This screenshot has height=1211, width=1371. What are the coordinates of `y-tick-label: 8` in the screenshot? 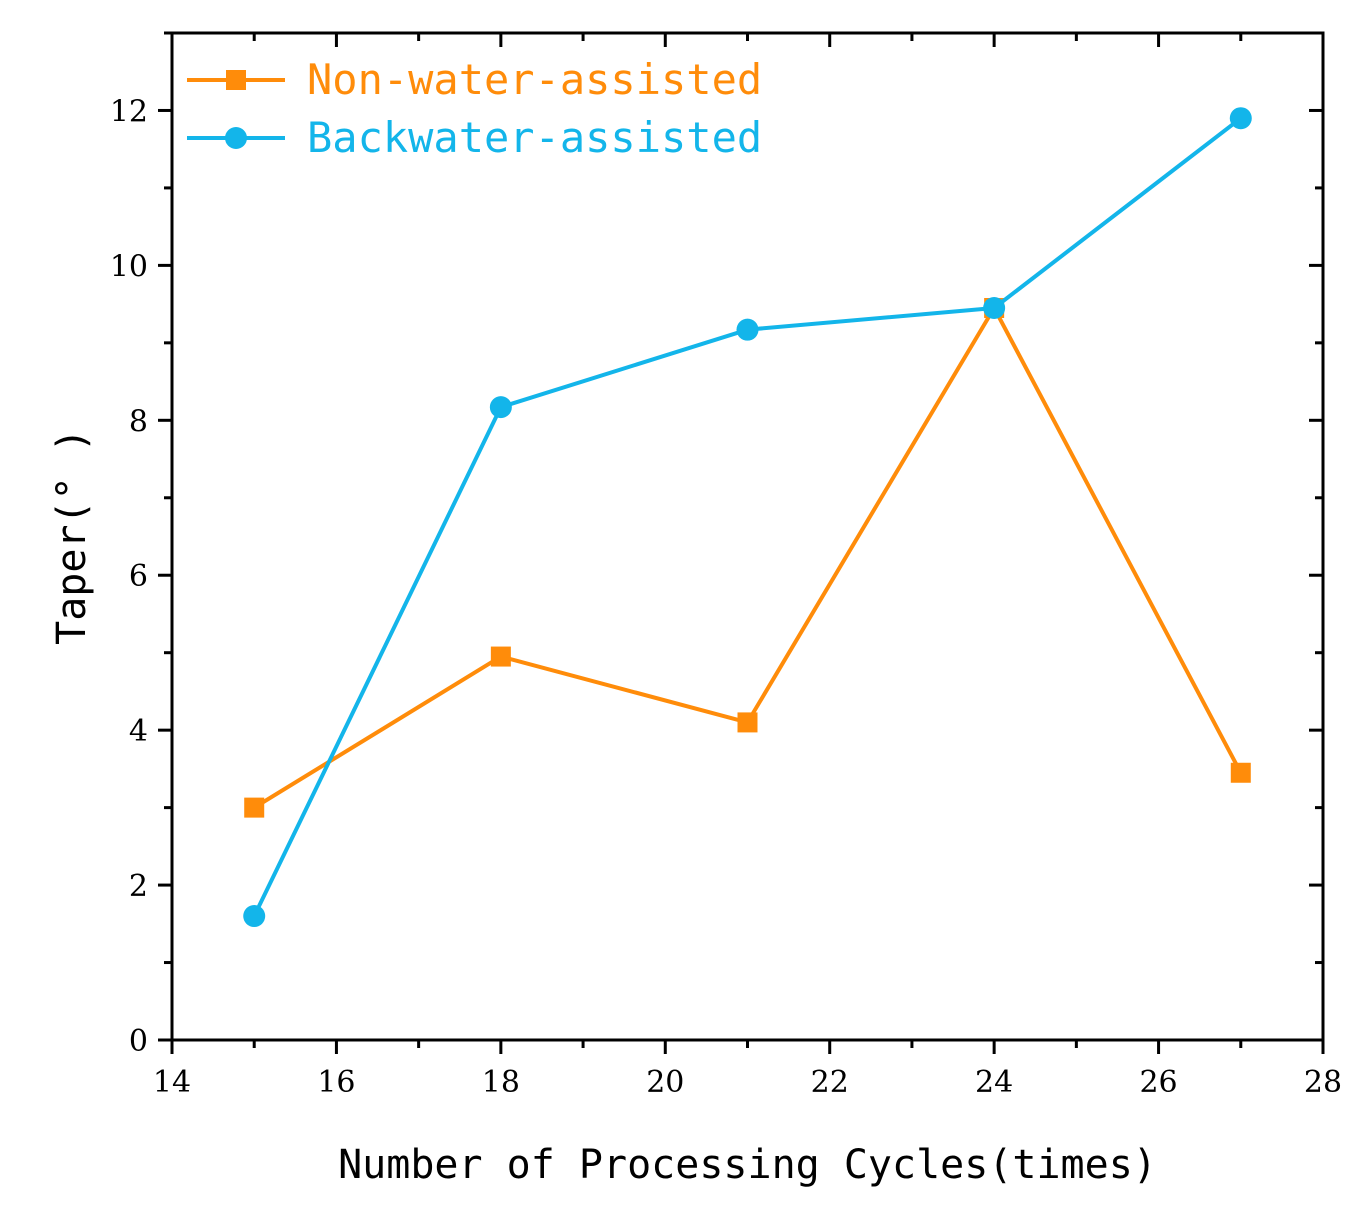 It's located at (138, 421).